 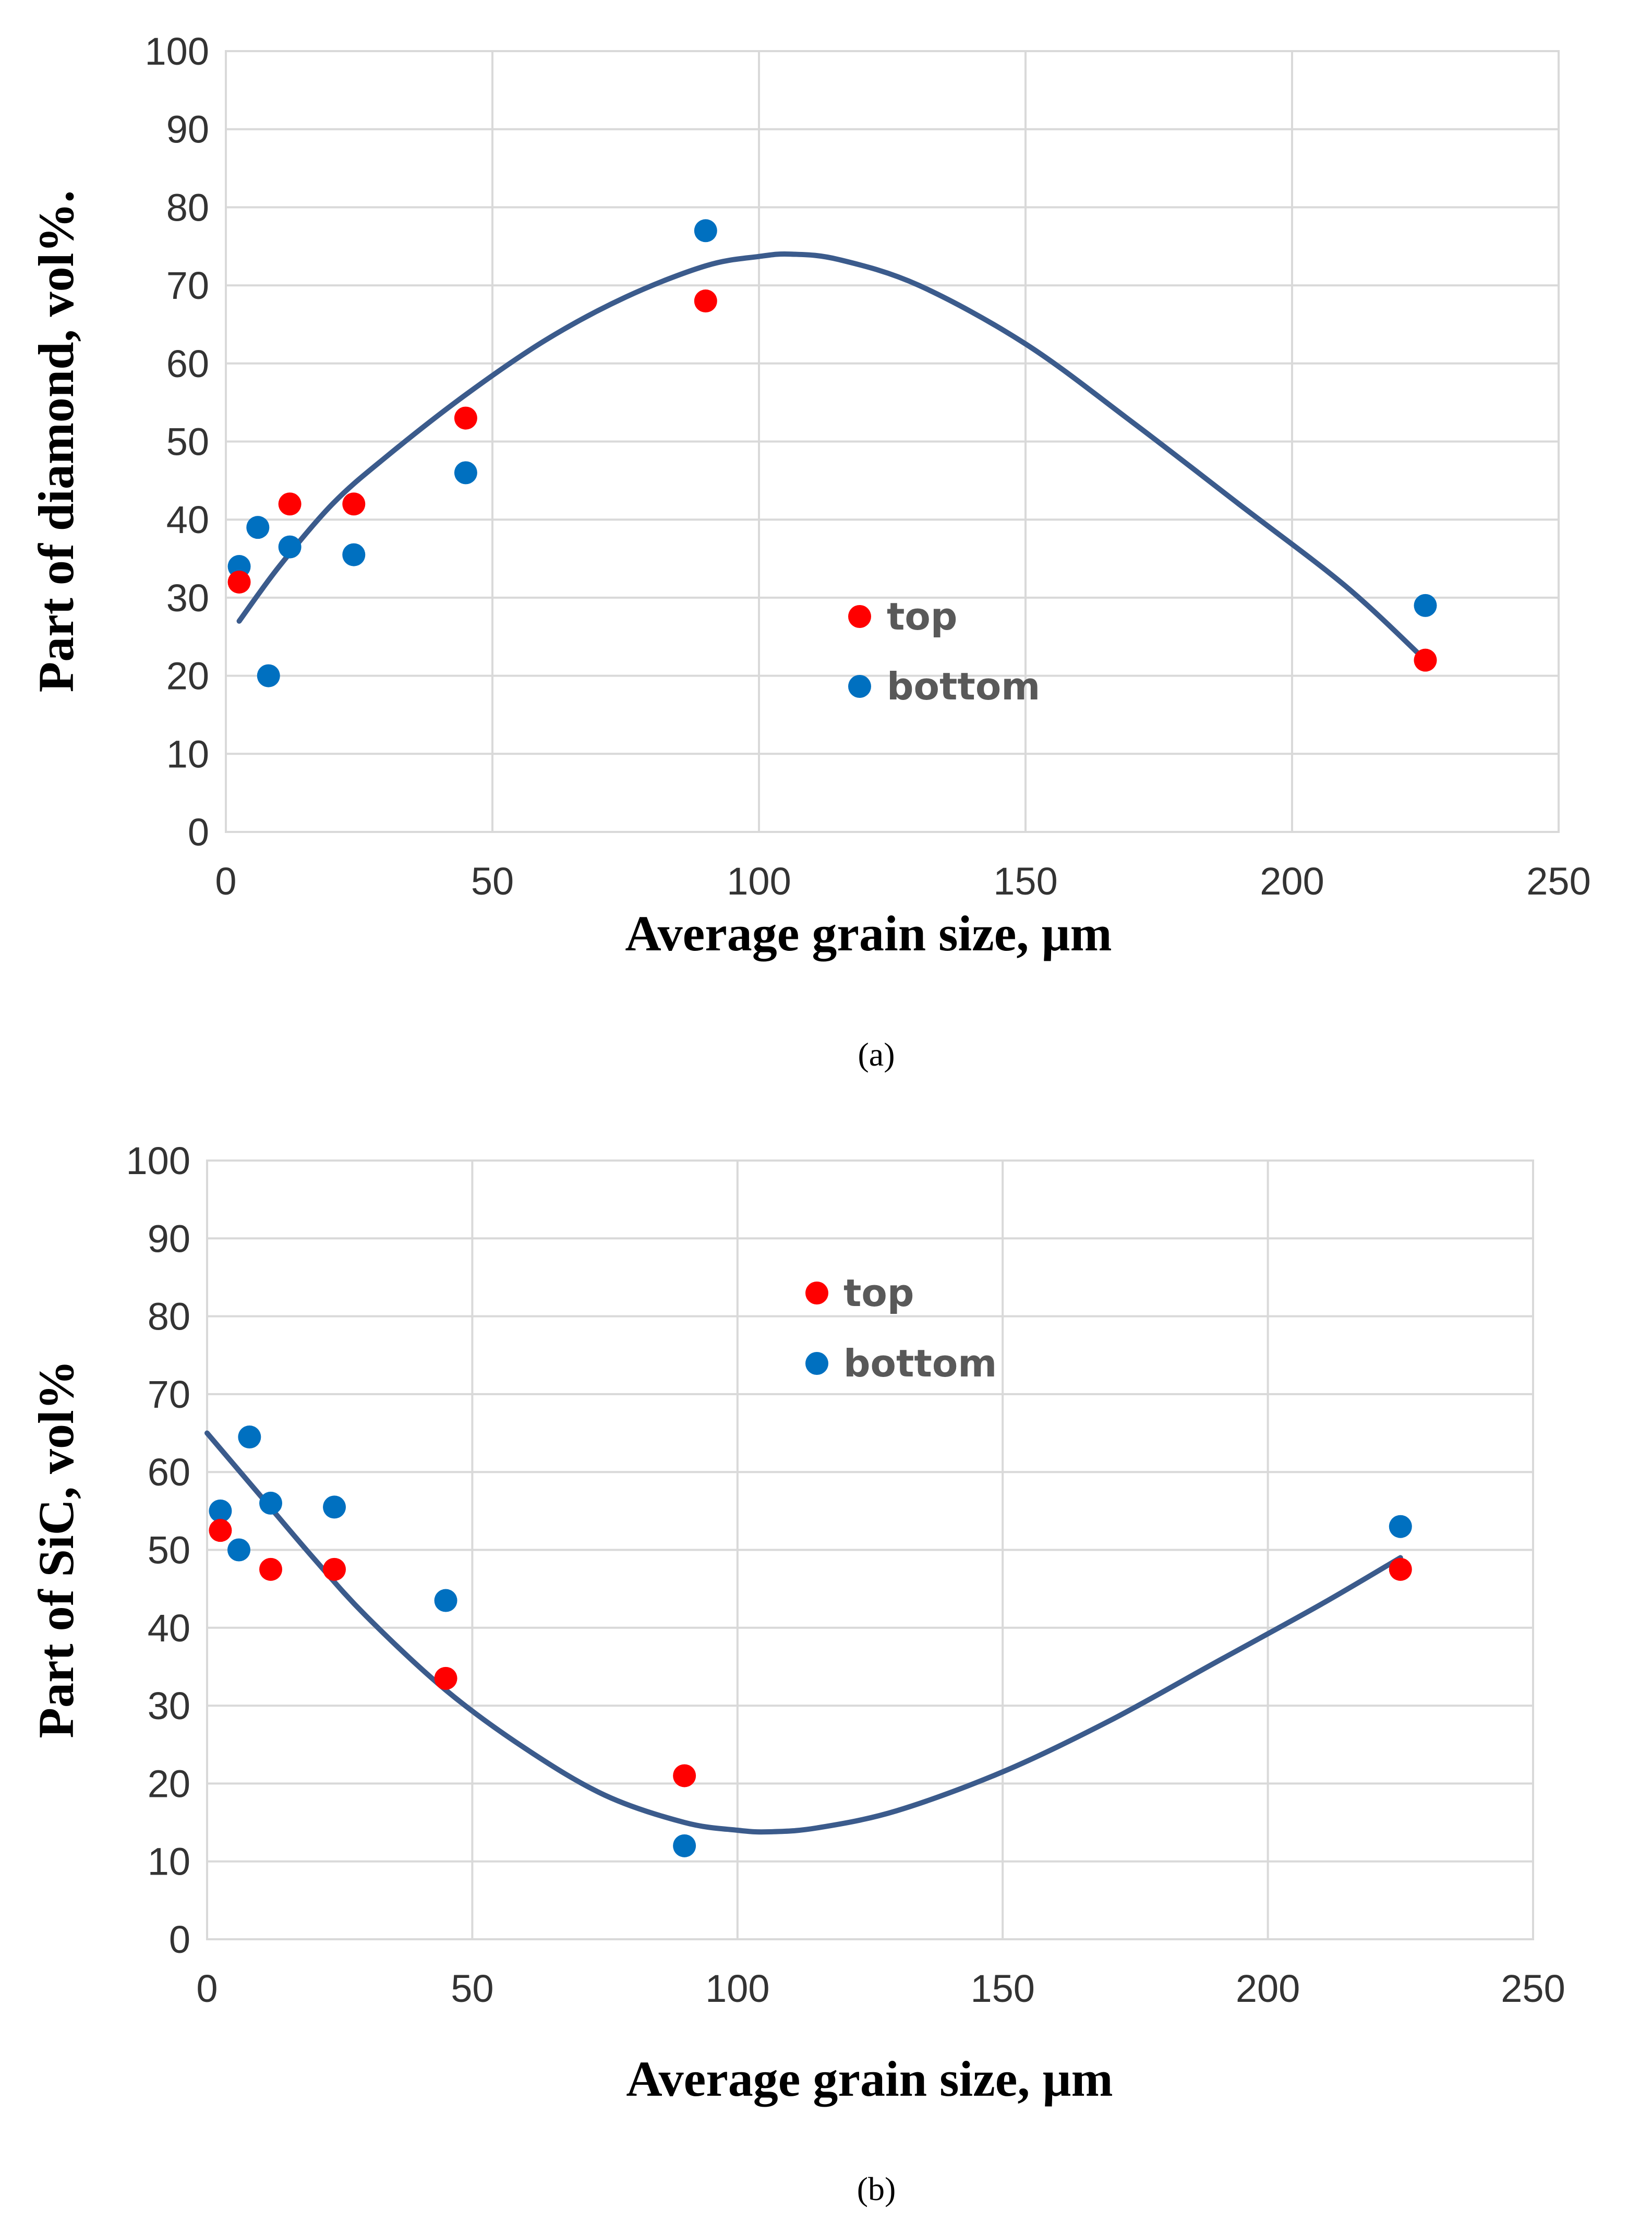 I want to click on chart-a-legend: top bottom, so click(x=944, y=651).